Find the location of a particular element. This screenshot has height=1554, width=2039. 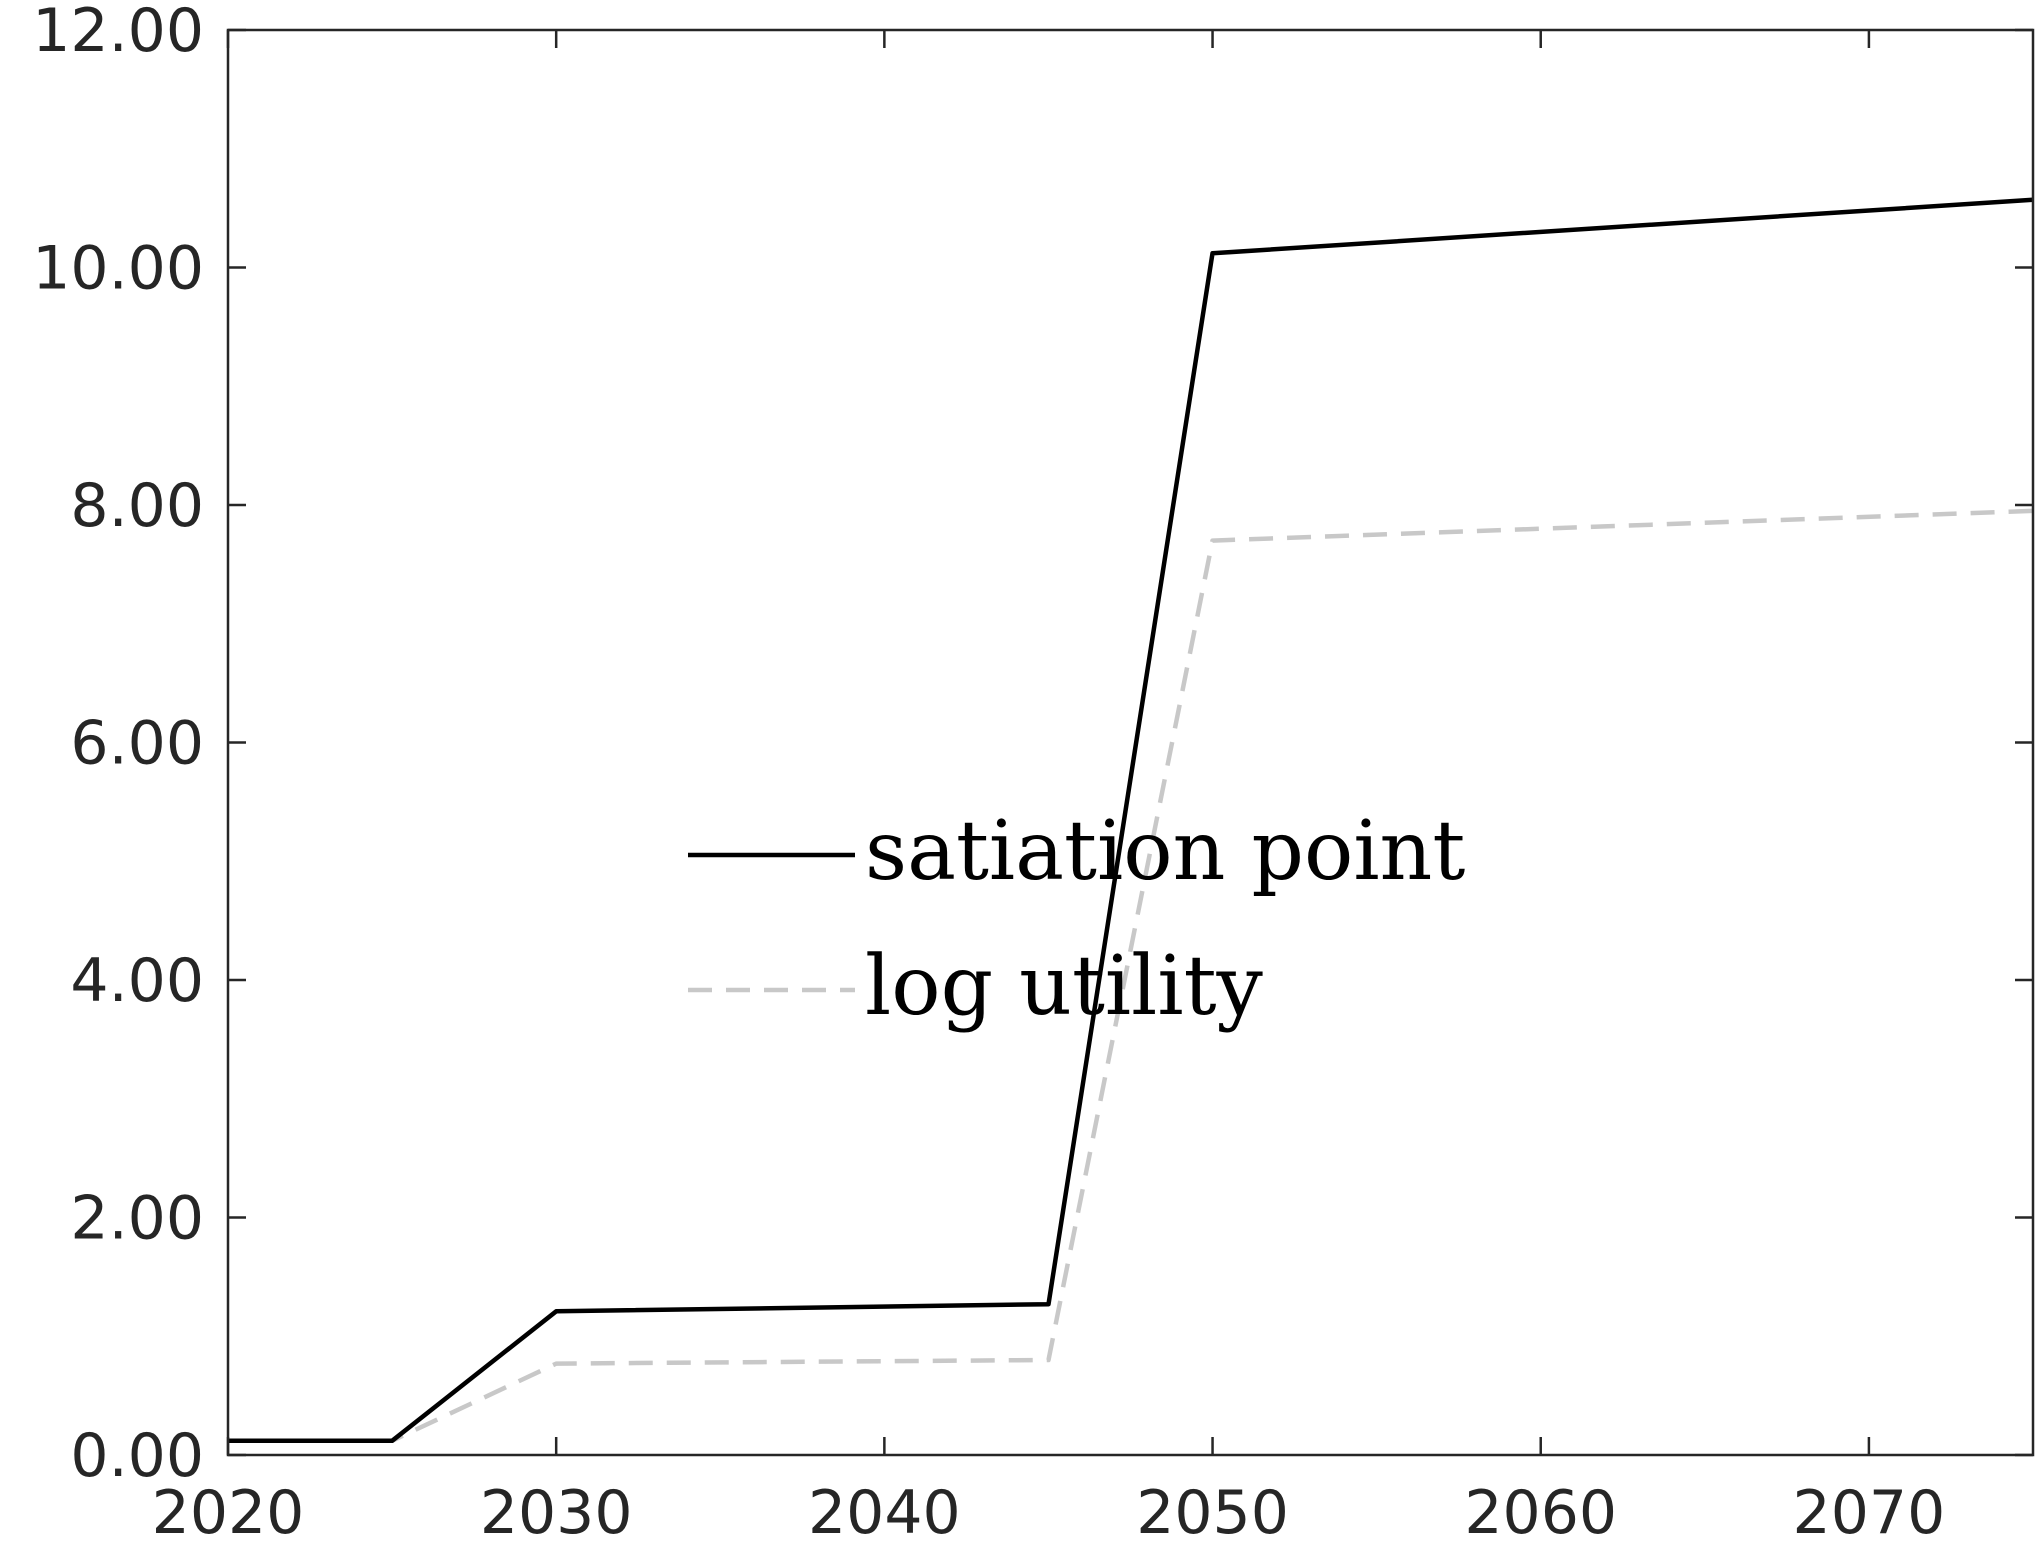

y-tick-label: 12.00 is located at coordinates (118, 33).